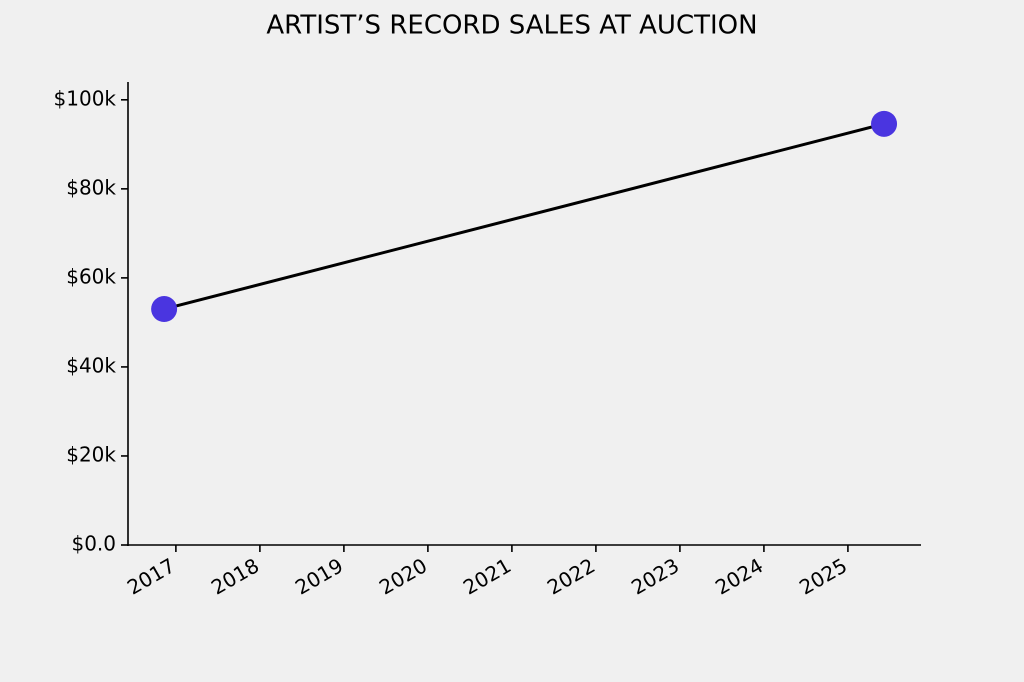 This screenshot has width=1024, height=682. I want to click on y-tick-label: $40k, so click(91, 365).